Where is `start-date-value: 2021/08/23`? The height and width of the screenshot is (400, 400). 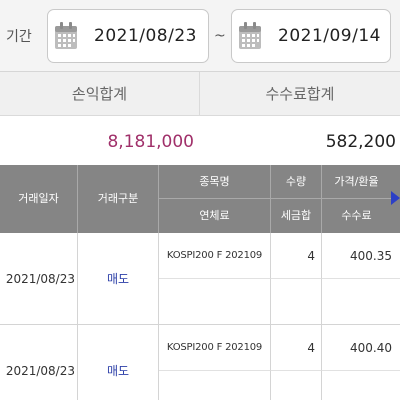
start-date-value: 2021/08/23 is located at coordinates (145, 36).